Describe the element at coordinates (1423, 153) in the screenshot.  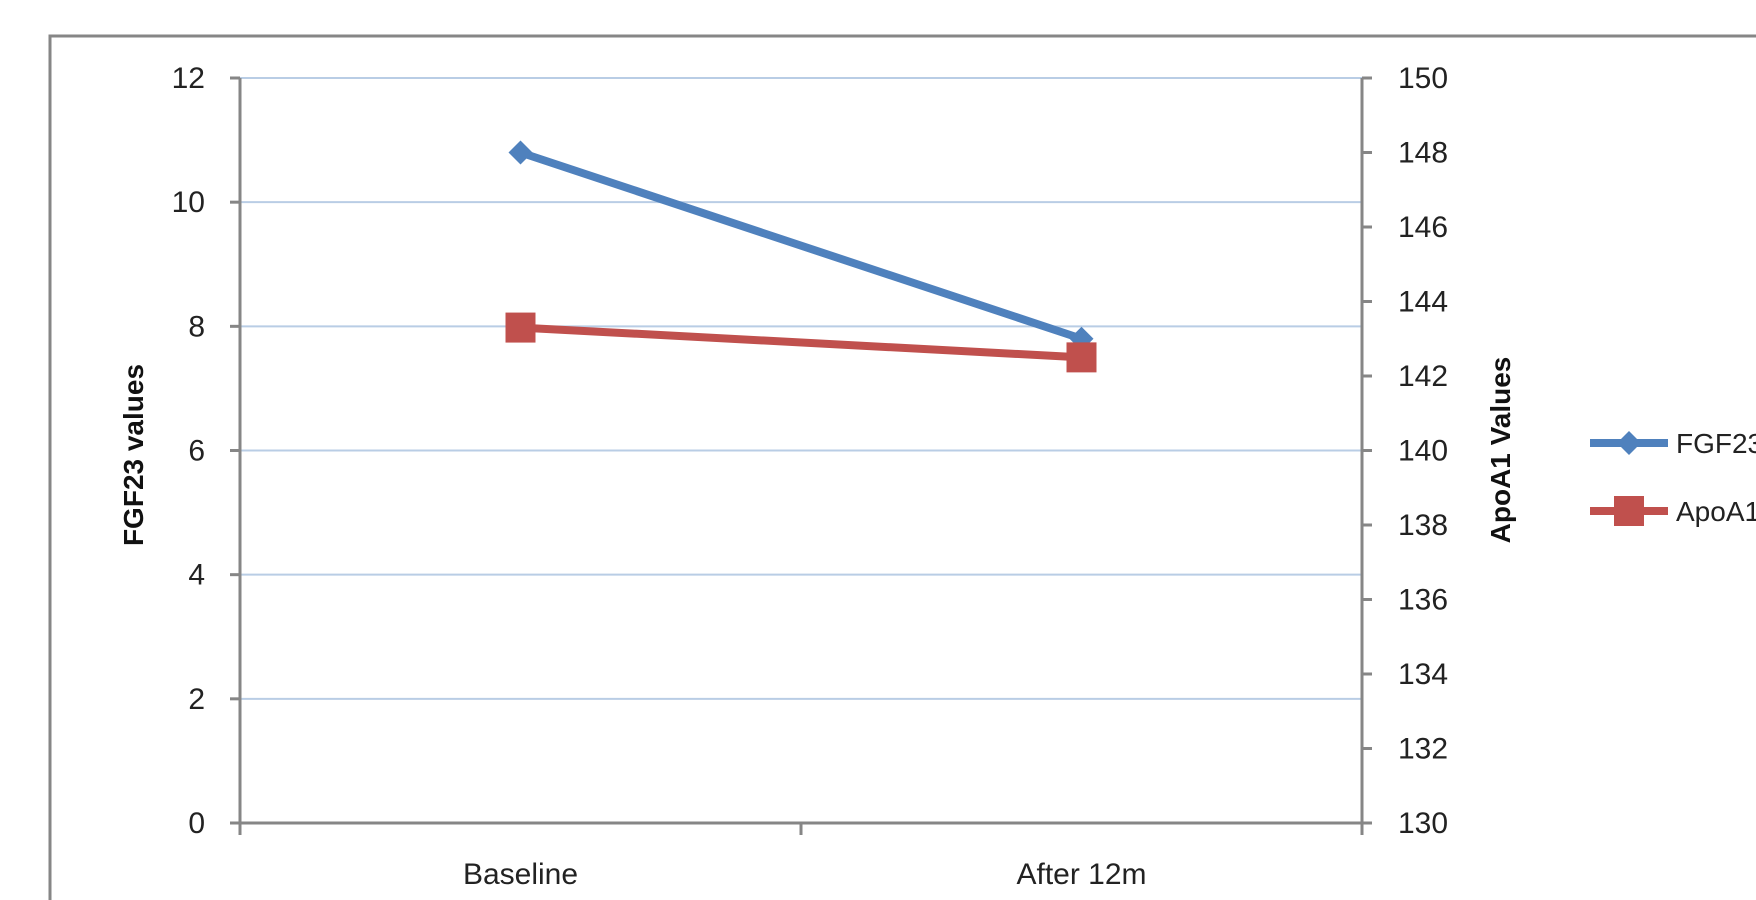
I see `y2-tick-label: 148` at that location.